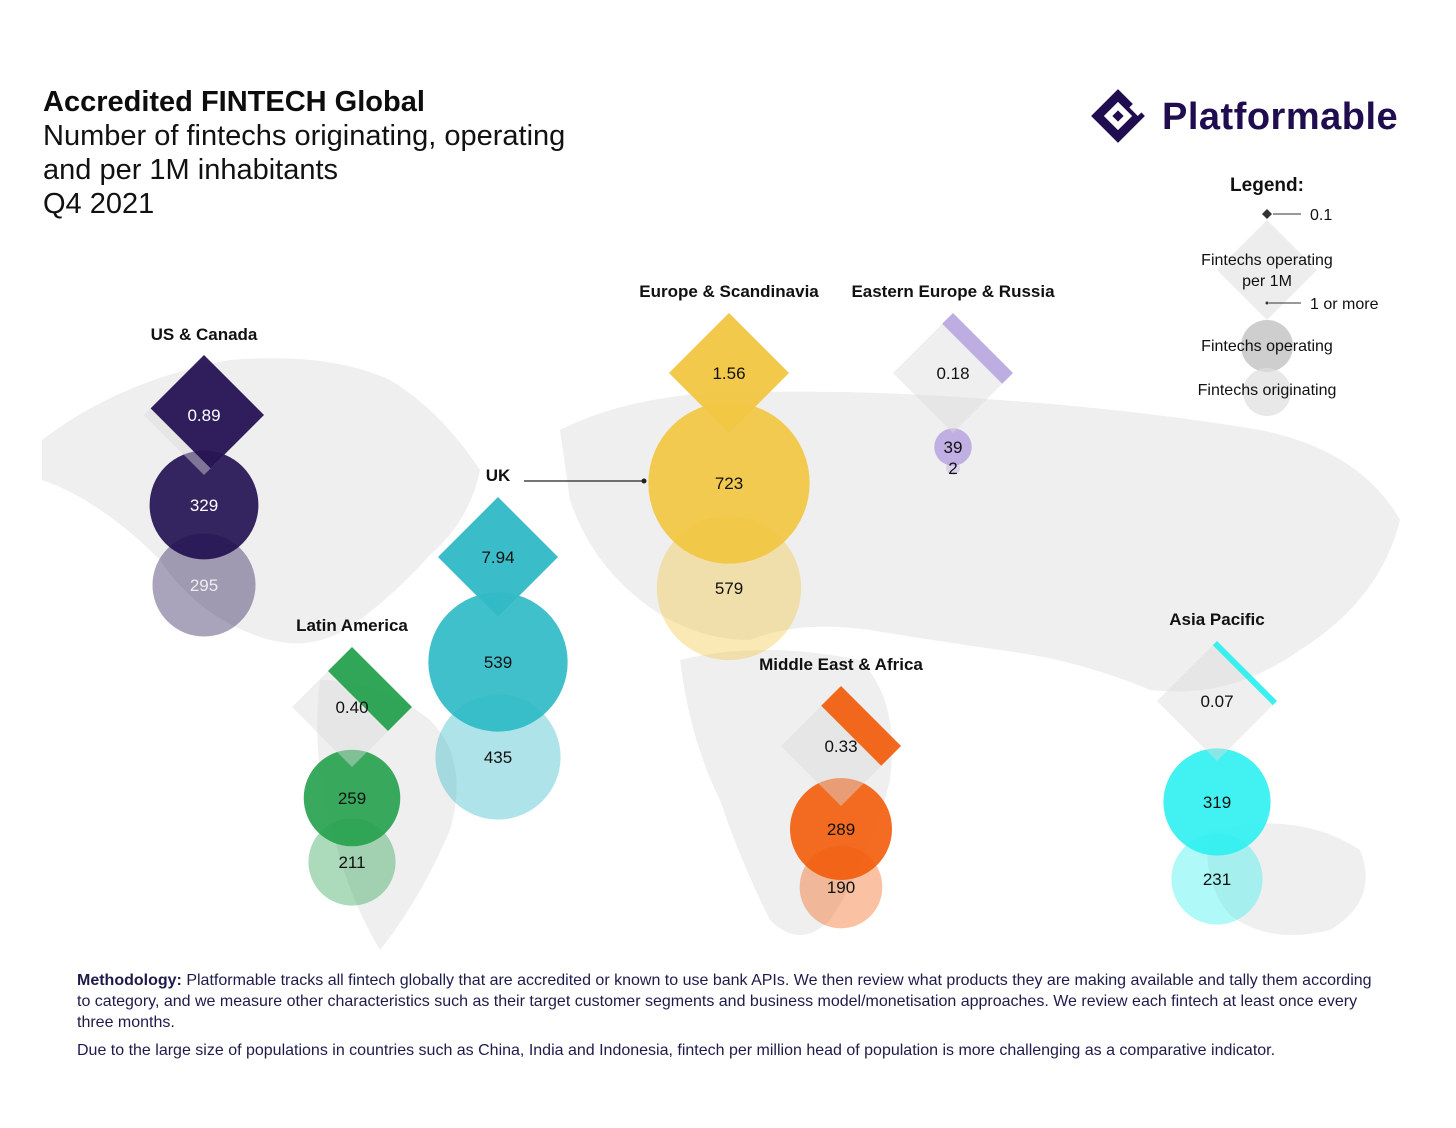  What do you see at coordinates (952, 373) in the screenshot?
I see `per-million-value: 0.18` at bounding box center [952, 373].